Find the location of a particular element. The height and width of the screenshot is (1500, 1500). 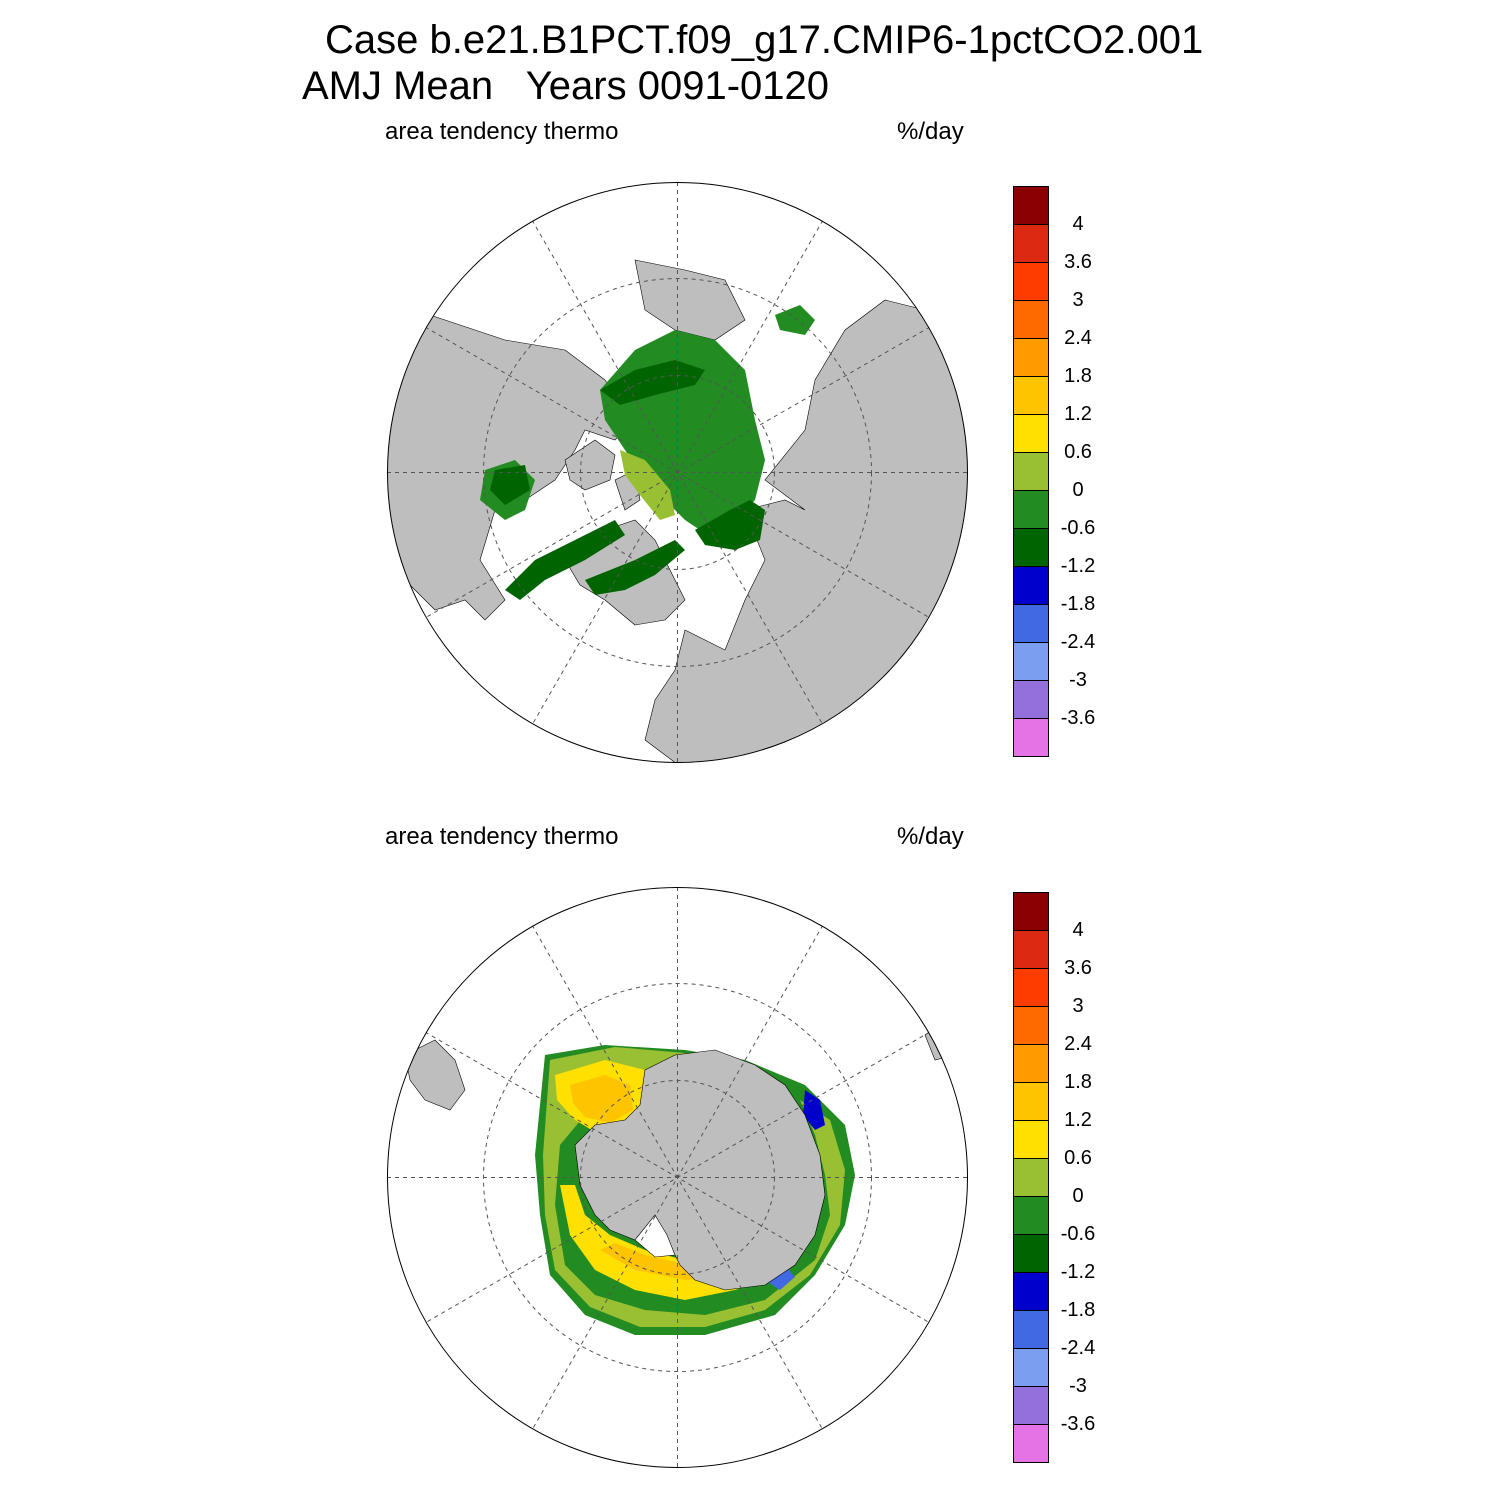

north-ice-barents is located at coordinates (730, 525).